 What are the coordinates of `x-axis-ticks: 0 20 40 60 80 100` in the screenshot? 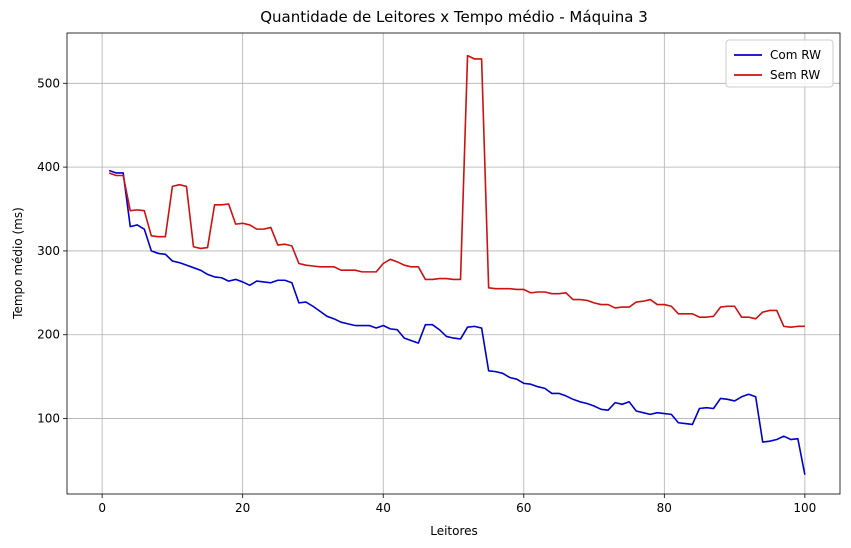 It's located at (457, 504).